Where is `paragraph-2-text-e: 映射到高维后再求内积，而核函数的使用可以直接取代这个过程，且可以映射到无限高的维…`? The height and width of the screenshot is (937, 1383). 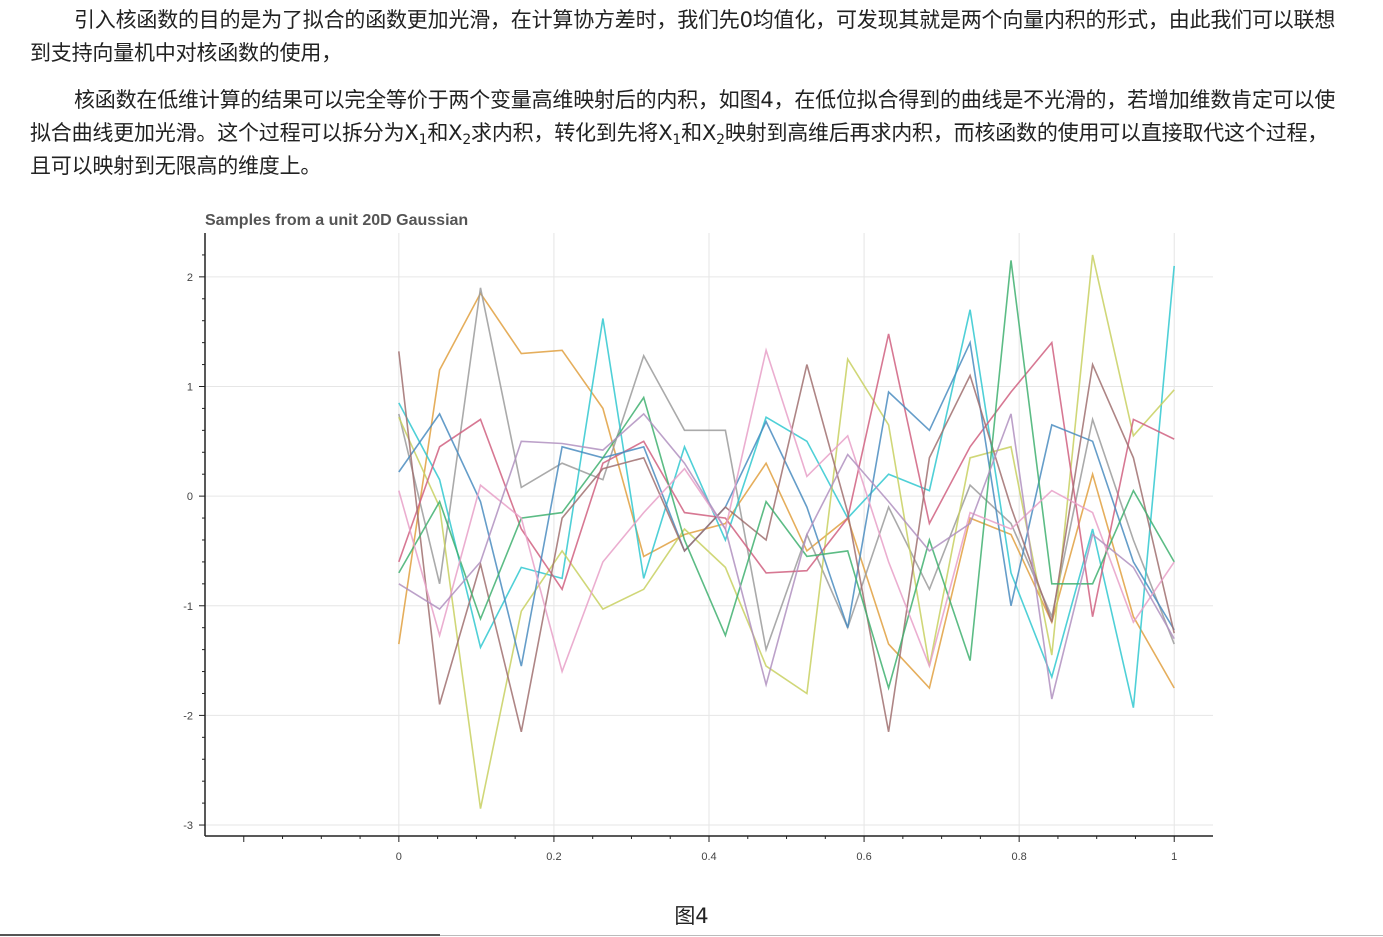
paragraph-2-text-e: 映射到高维后再求内积，而核函数的使用可以直接取代这个过程，且可以映射到无限高的维… is located at coordinates (679, 149).